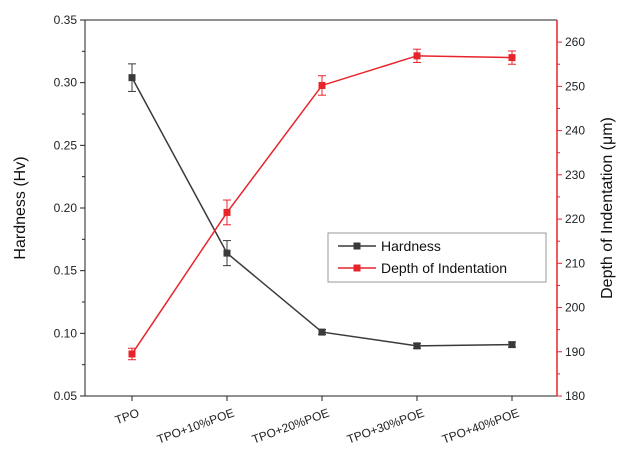 This screenshot has height=475, width=622. What do you see at coordinates (575, 175) in the screenshot?
I see `right-tick-label: 230` at bounding box center [575, 175].